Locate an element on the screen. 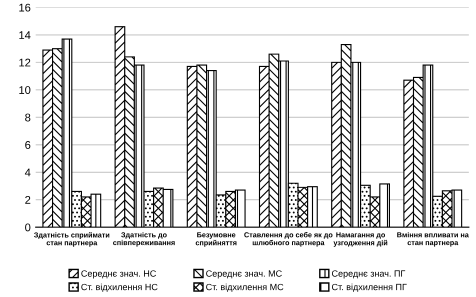  legend-label: Ст. відхилення ПГ is located at coordinates (369, 288).